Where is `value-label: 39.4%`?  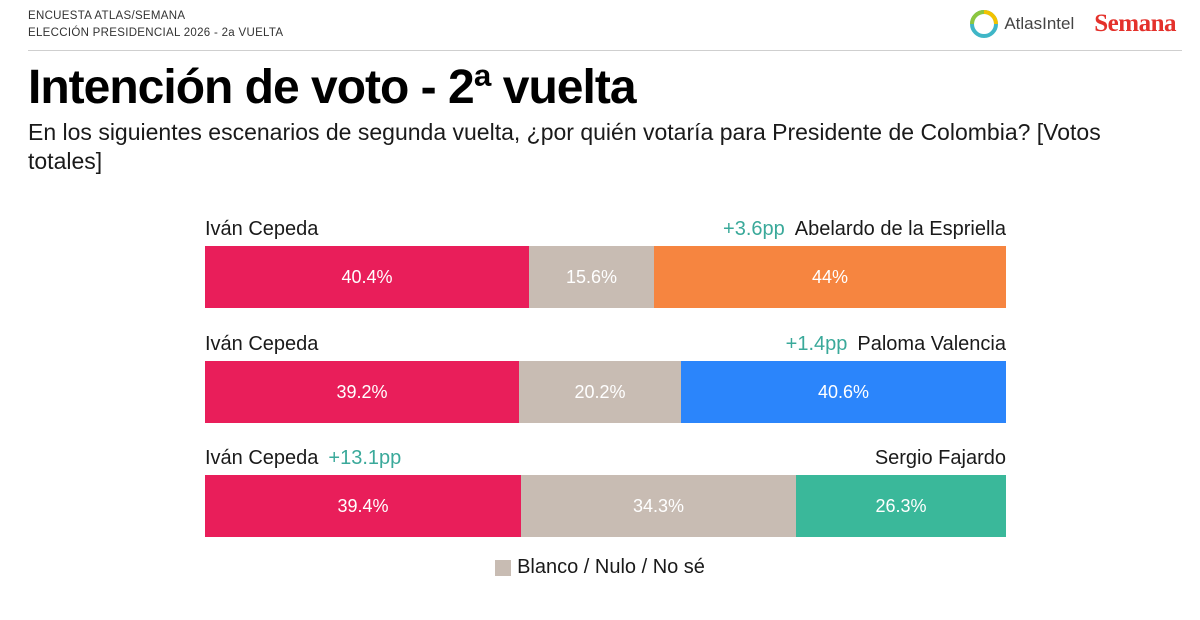 value-label: 39.4% is located at coordinates (363, 505).